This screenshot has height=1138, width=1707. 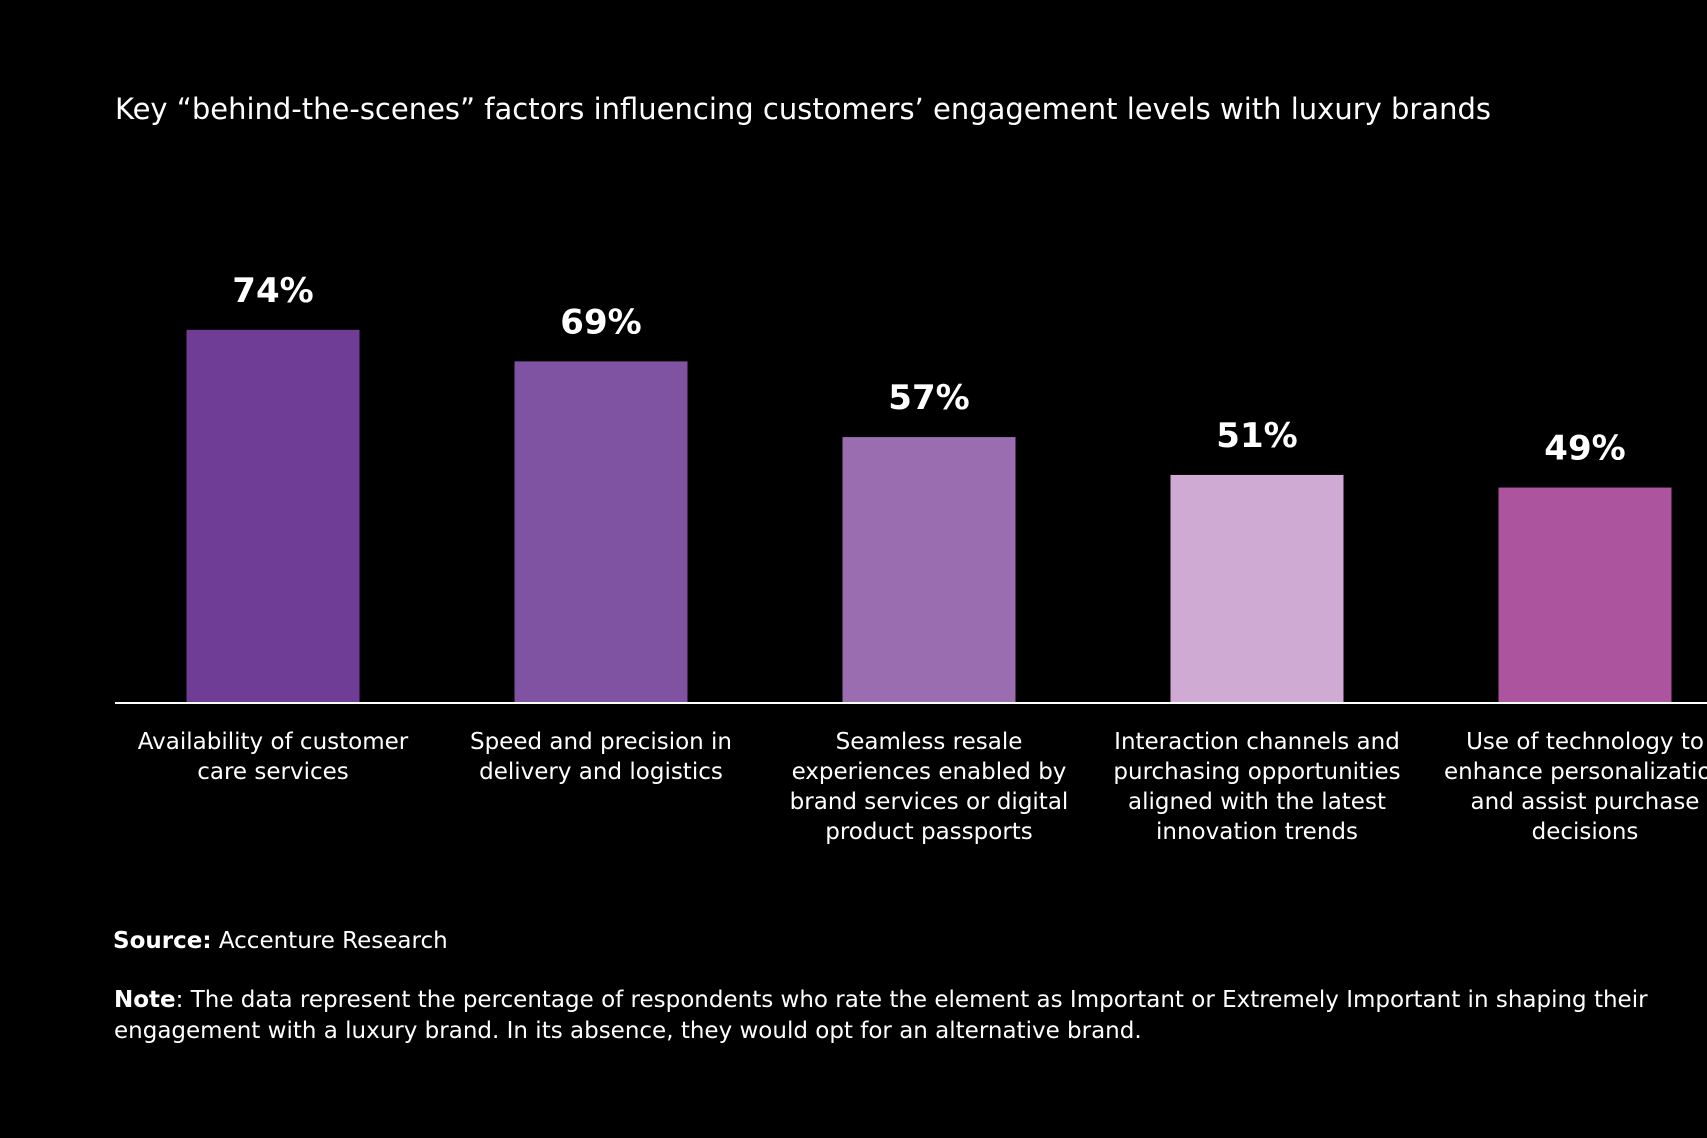 I want to click on value-label: 49%, so click(x=1584, y=449).